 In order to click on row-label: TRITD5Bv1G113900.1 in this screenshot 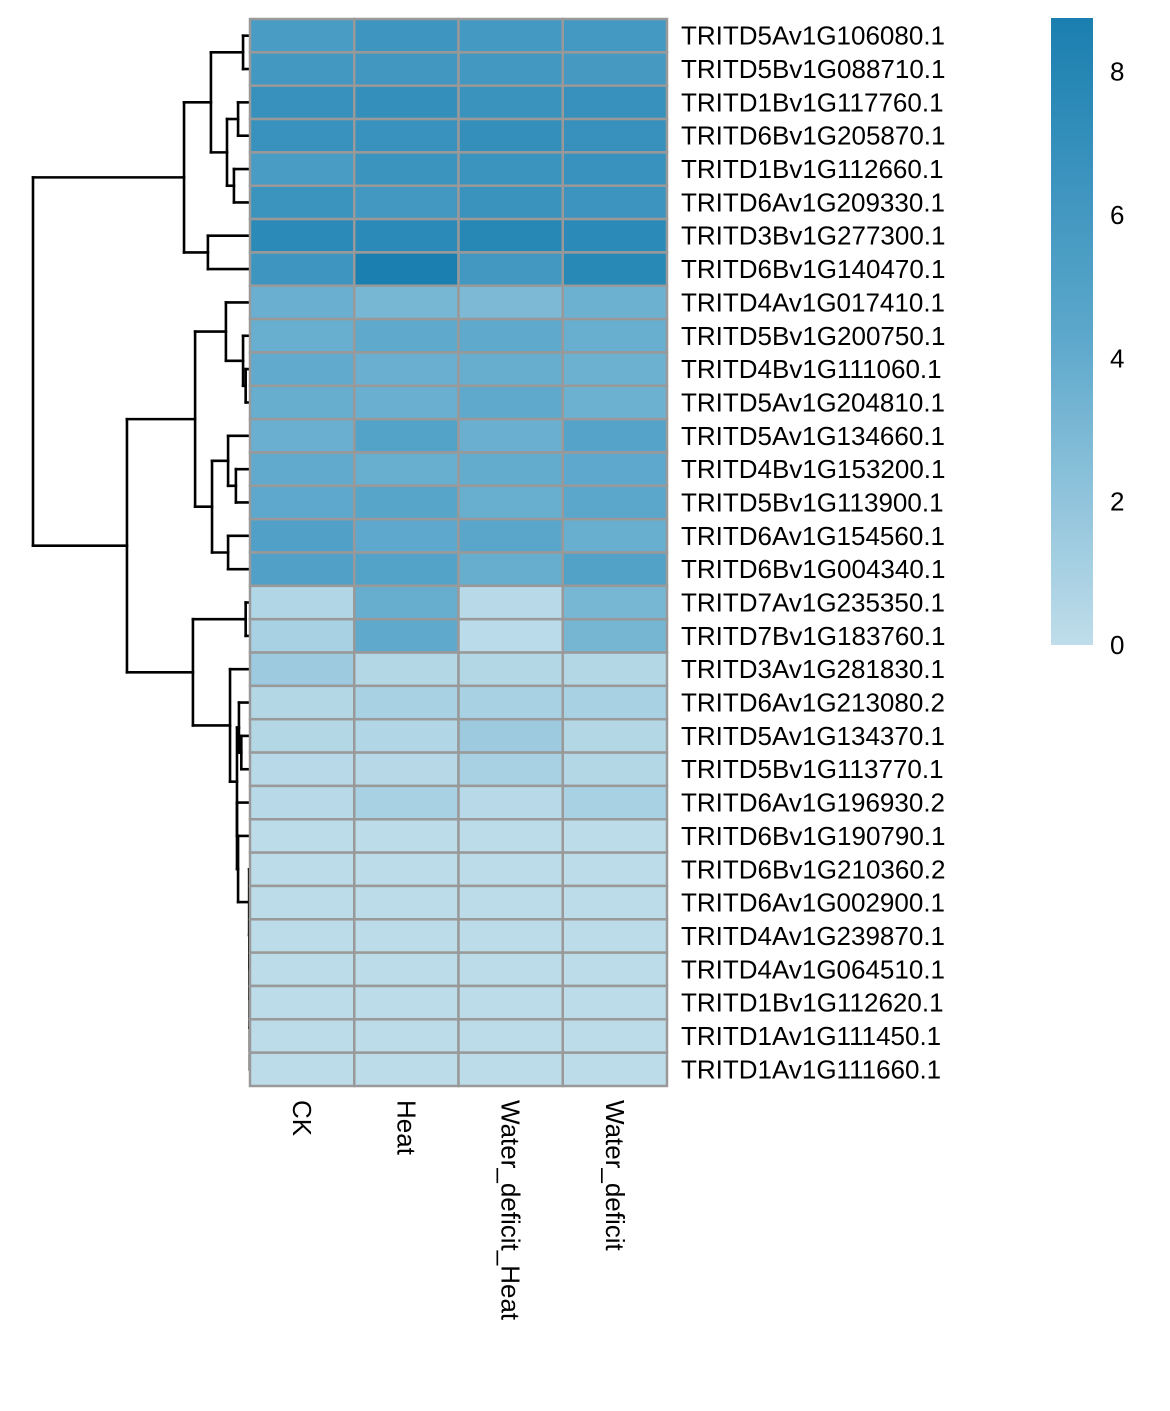, I will do `click(812, 502)`.